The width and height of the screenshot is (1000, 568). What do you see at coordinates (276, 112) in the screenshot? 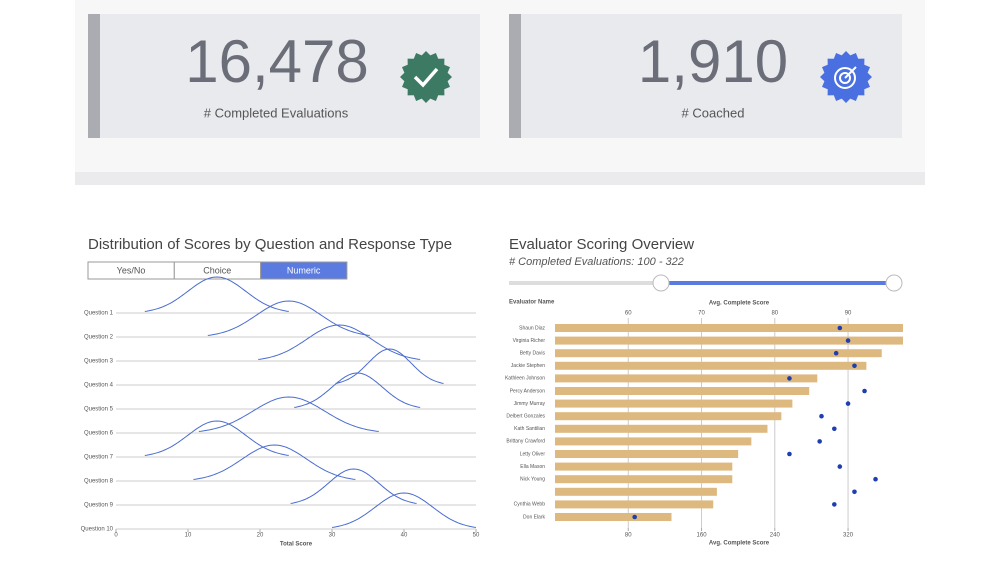
I see `kpi-label: # Completed Evaluations` at bounding box center [276, 112].